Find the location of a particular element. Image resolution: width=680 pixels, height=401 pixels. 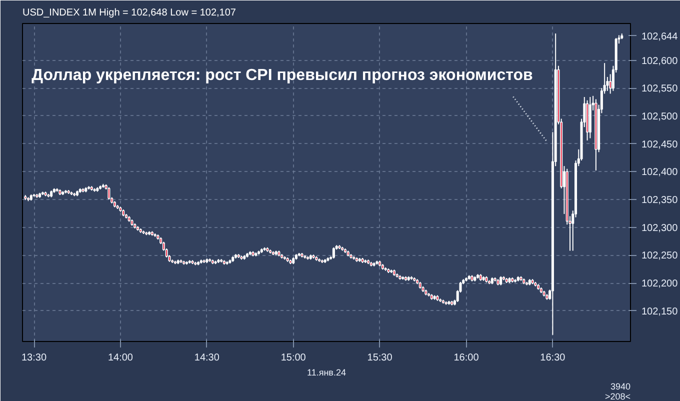

x-tick-label: 15:30 is located at coordinates (380, 358).